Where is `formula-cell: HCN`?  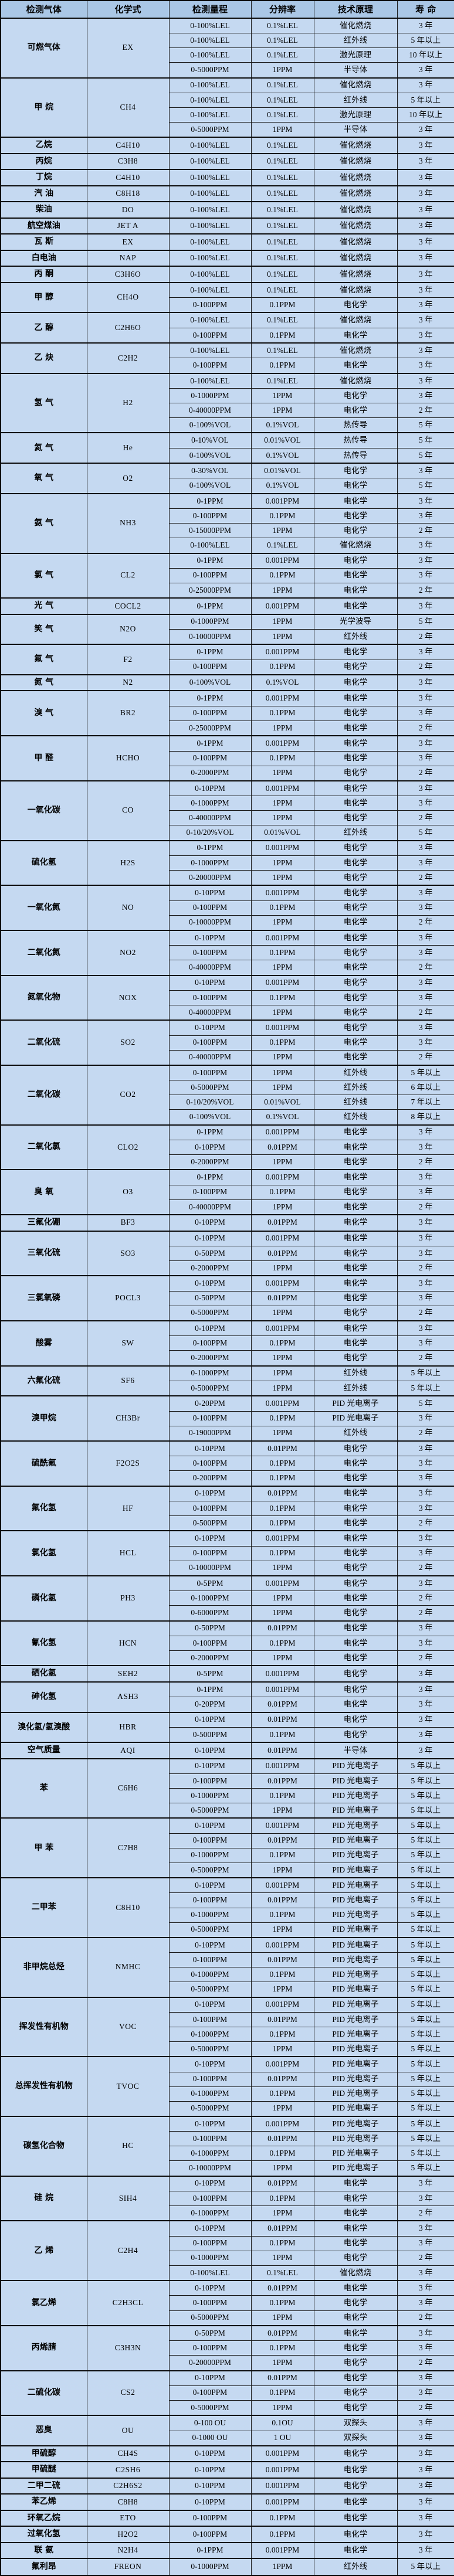 formula-cell: HCN is located at coordinates (128, 1643).